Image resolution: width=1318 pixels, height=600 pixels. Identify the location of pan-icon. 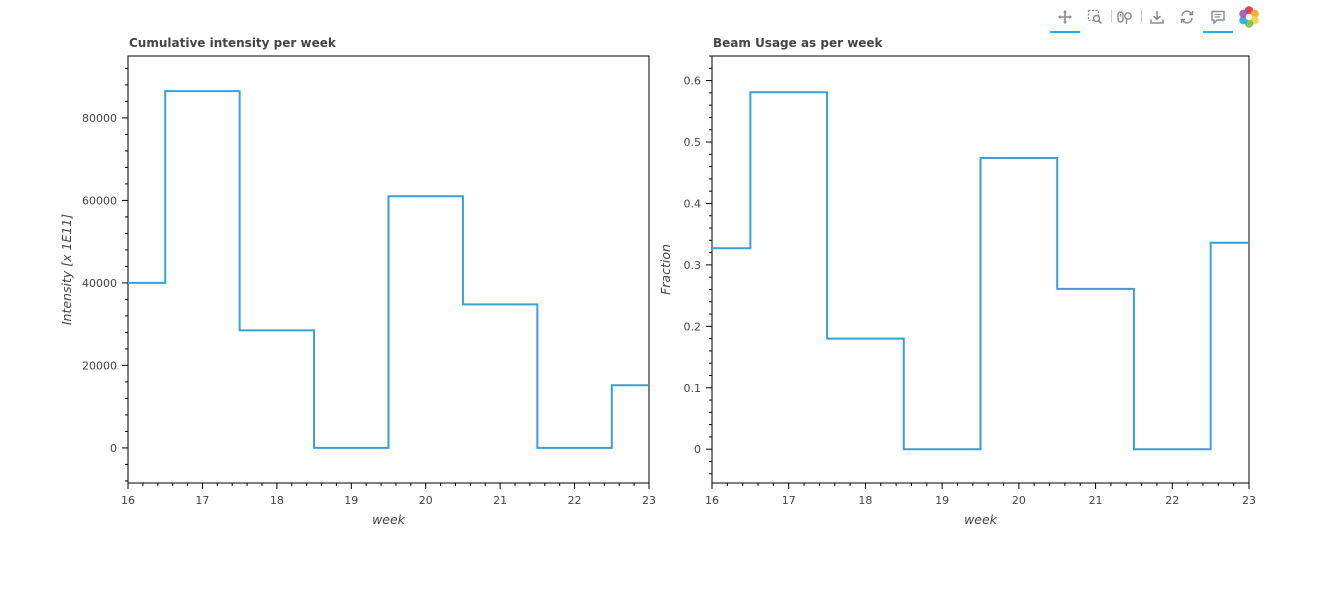
(1065, 17).